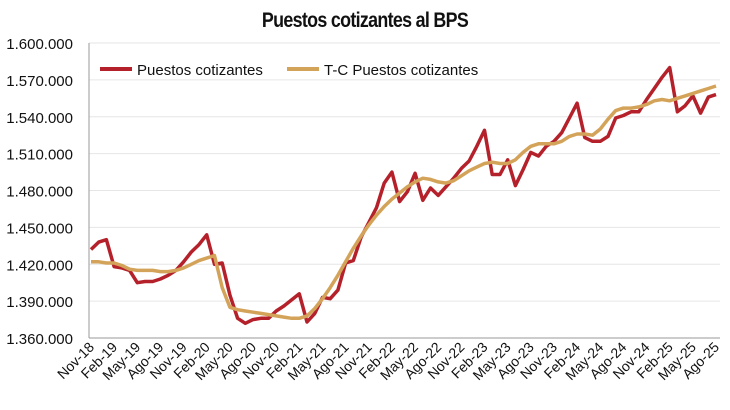 Image resolution: width=730 pixels, height=410 pixels. What do you see at coordinates (39, 118) in the screenshot?
I see `y-tick-label: 1.540.000` at bounding box center [39, 118].